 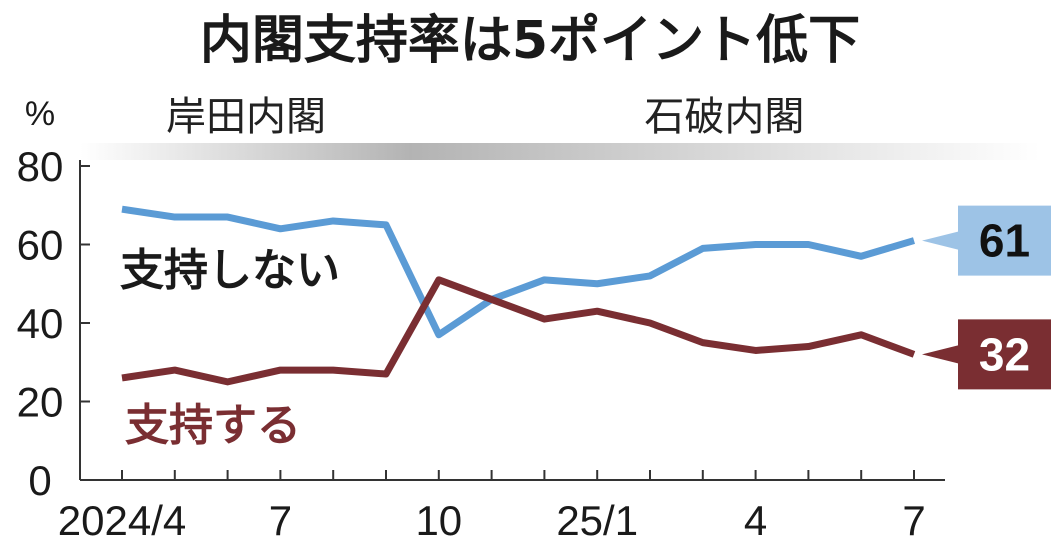 What do you see at coordinates (39, 480) in the screenshot?
I see `y-tick-label: 0` at bounding box center [39, 480].